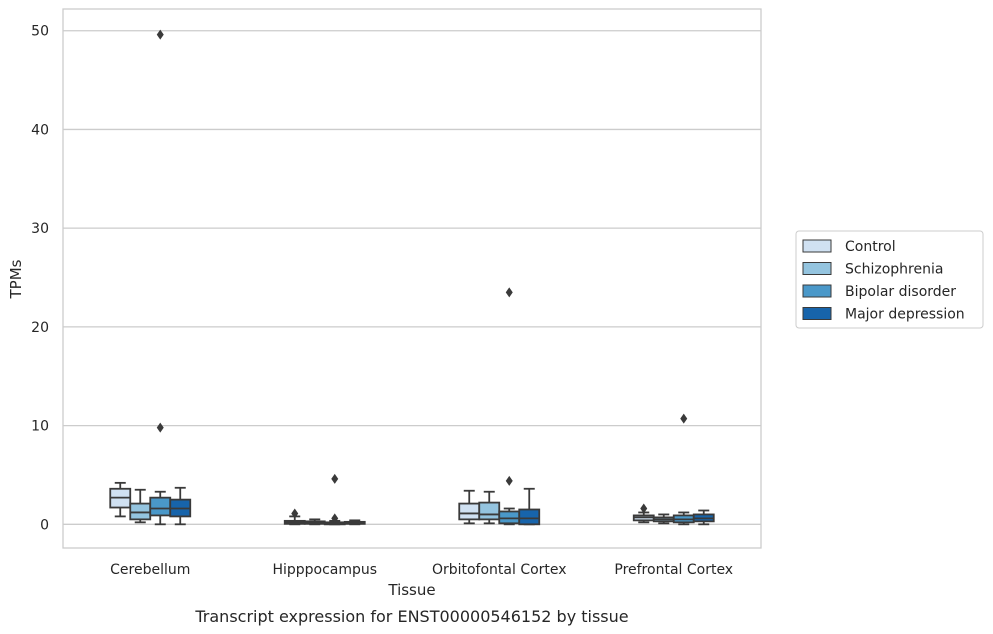  Describe the element at coordinates (40, 32) in the screenshot. I see `y-tick-label: 50` at that location.